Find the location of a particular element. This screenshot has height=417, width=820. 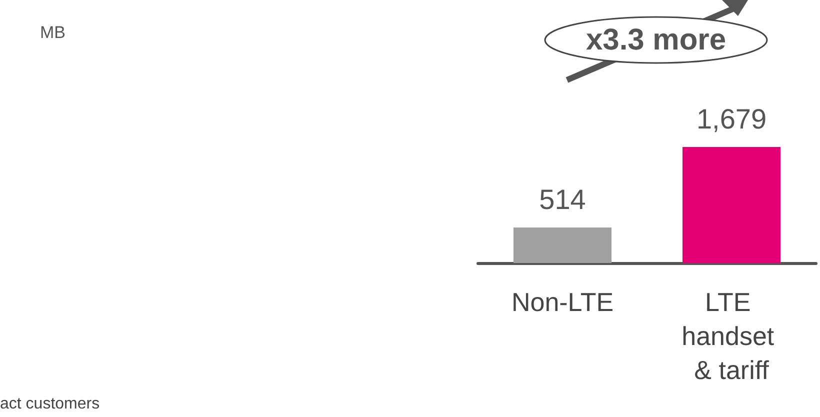

data-label: 1,679 is located at coordinates (731, 119).